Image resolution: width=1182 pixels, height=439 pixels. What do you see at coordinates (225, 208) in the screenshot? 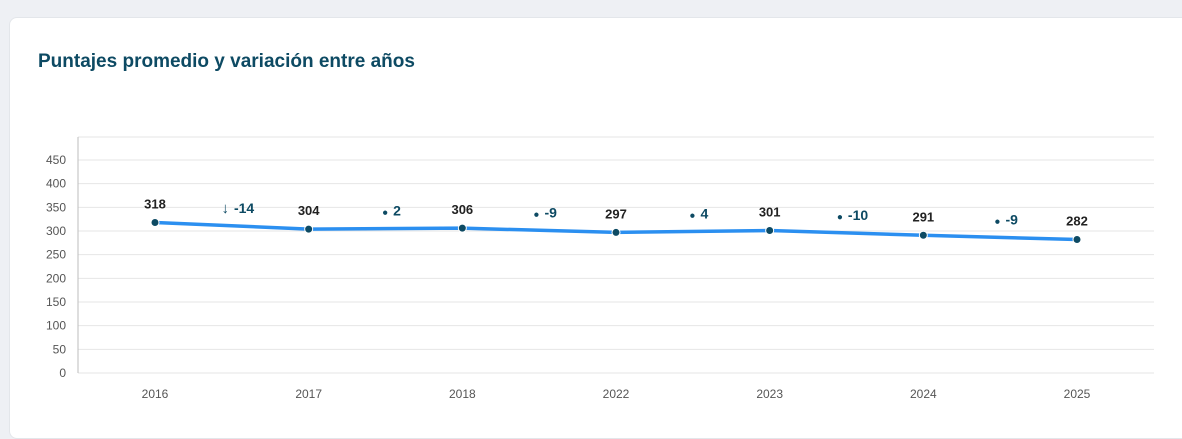
I see `arrow-down-icon: ↓` at bounding box center [225, 208].